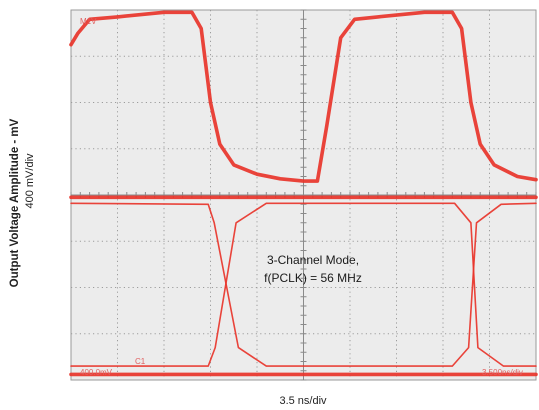  Describe the element at coordinates (30, 181) in the screenshot. I see `y-axis-scale-label: 400 mV/div` at that location.